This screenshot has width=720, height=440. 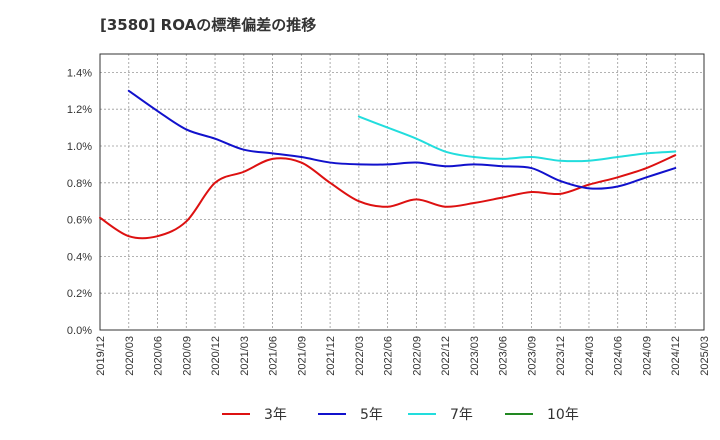 I want to click on y-tick-label: 1.0%, so click(x=79, y=147).